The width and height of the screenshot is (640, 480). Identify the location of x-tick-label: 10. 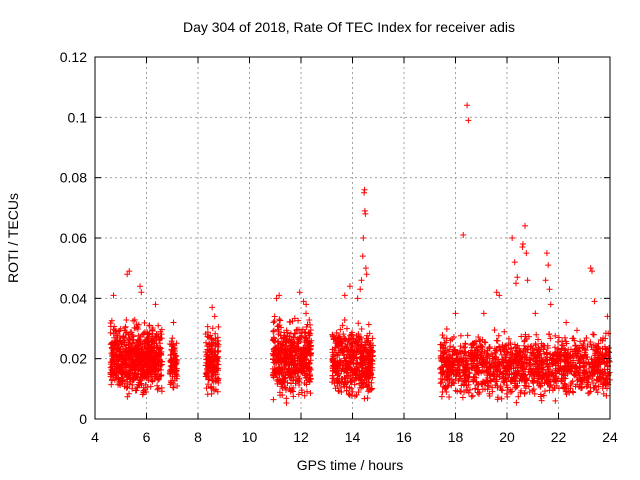
(250, 437).